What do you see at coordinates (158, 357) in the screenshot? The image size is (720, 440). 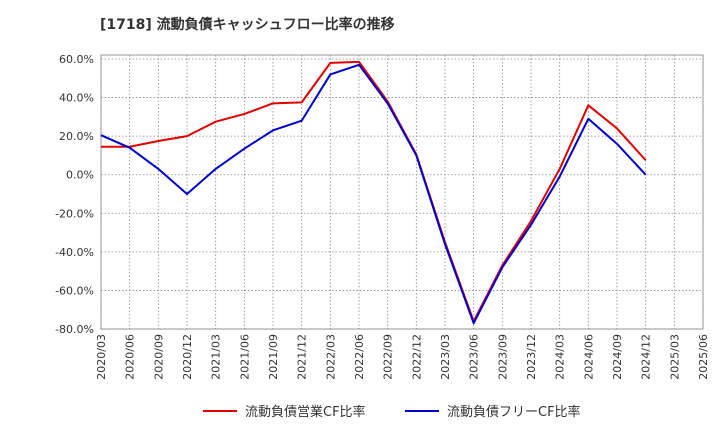 I see `x-tick-label: 2020/09` at bounding box center [158, 357].